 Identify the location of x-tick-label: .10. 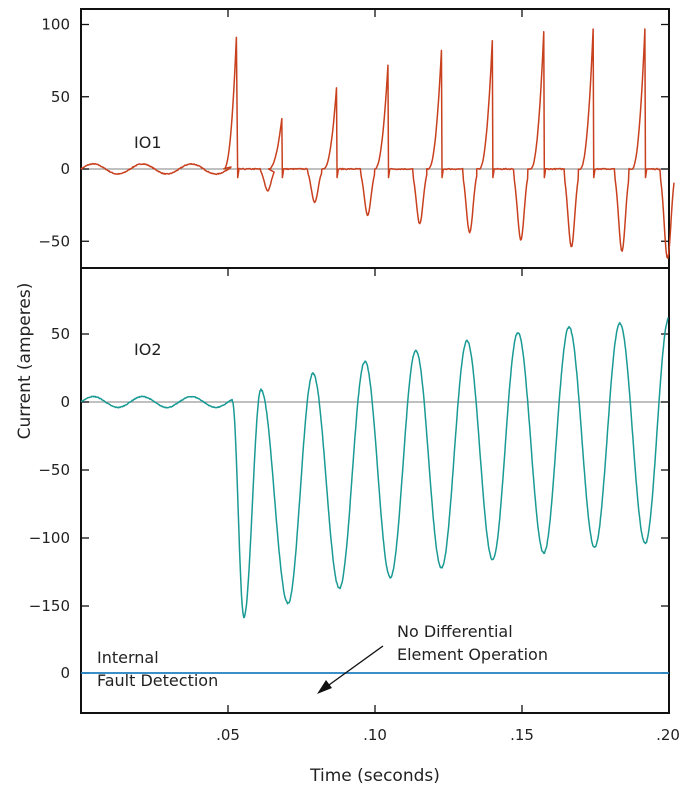
(375, 735).